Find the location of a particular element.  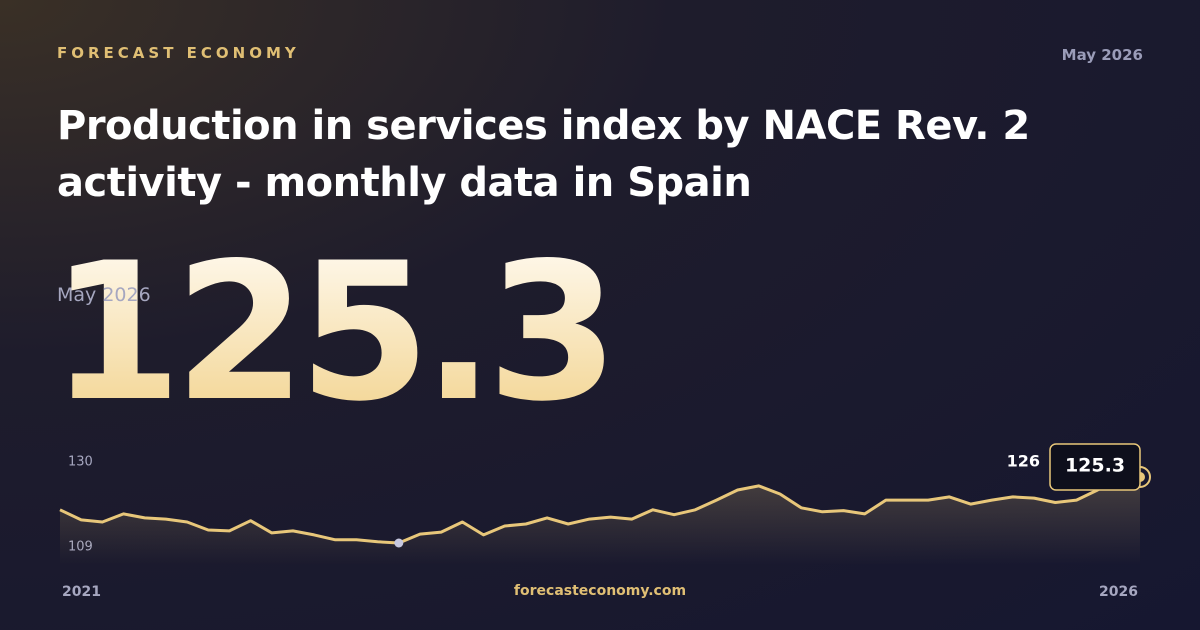

callout-value: 125.3 is located at coordinates (1095, 466).